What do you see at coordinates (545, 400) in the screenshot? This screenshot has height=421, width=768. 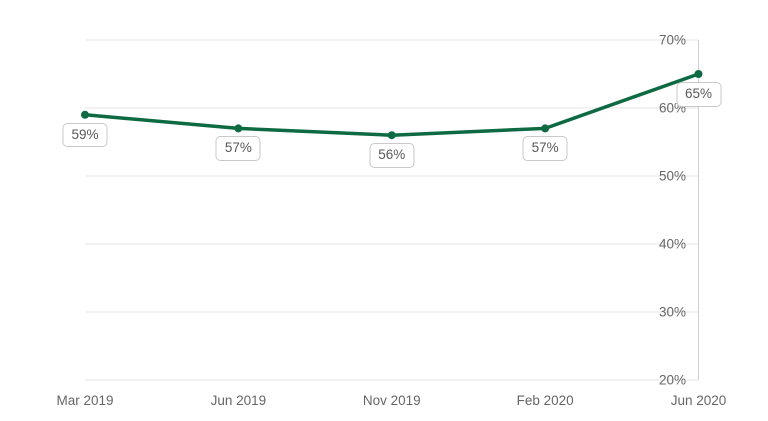 I see `x-tick-label: Feb 2020` at bounding box center [545, 400].